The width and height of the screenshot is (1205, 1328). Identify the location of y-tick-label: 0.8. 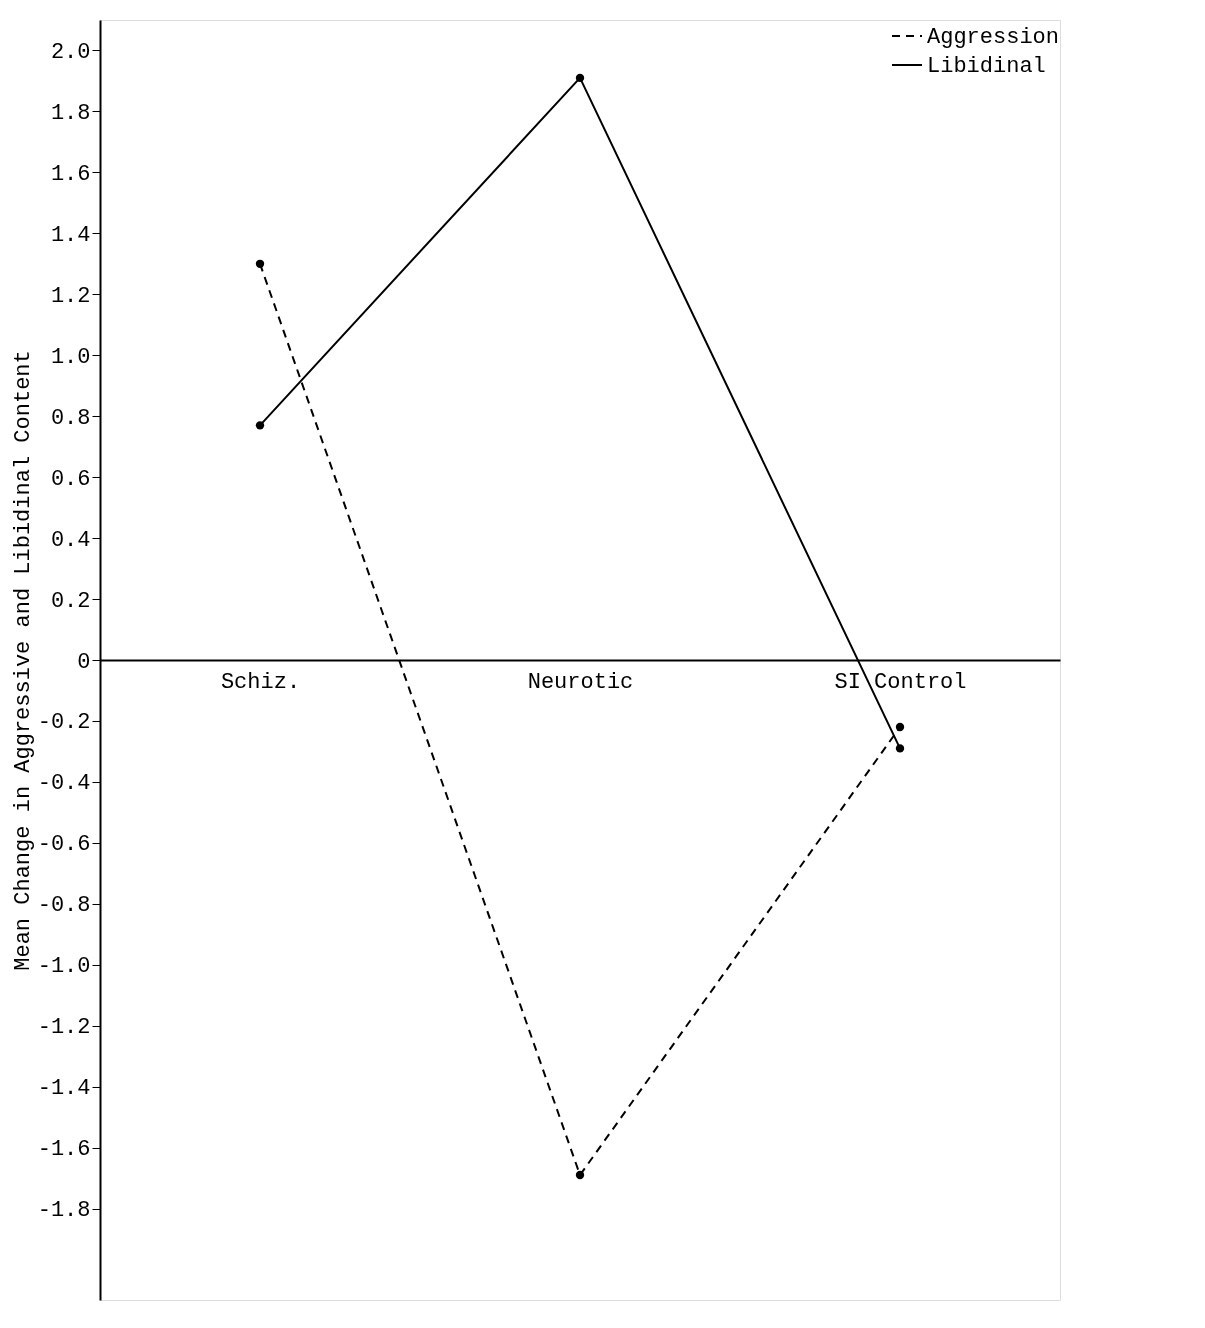
(70, 418).